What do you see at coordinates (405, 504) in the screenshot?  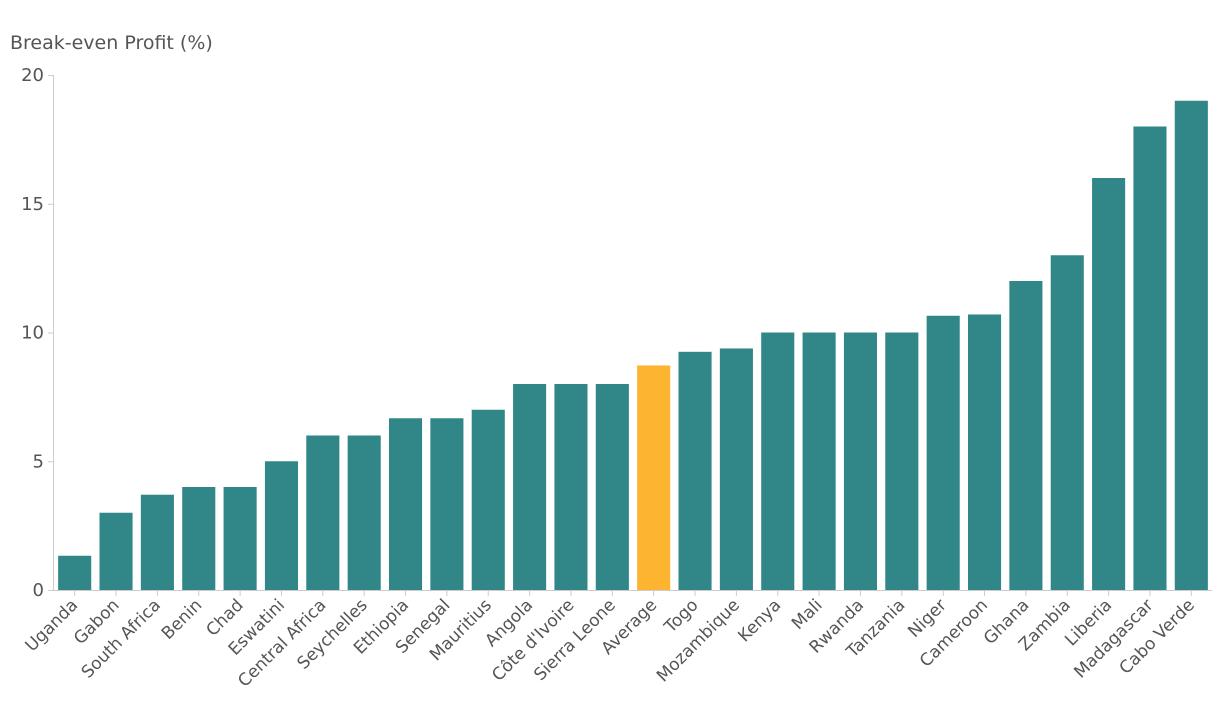 I see `bar-ethiopia` at bounding box center [405, 504].